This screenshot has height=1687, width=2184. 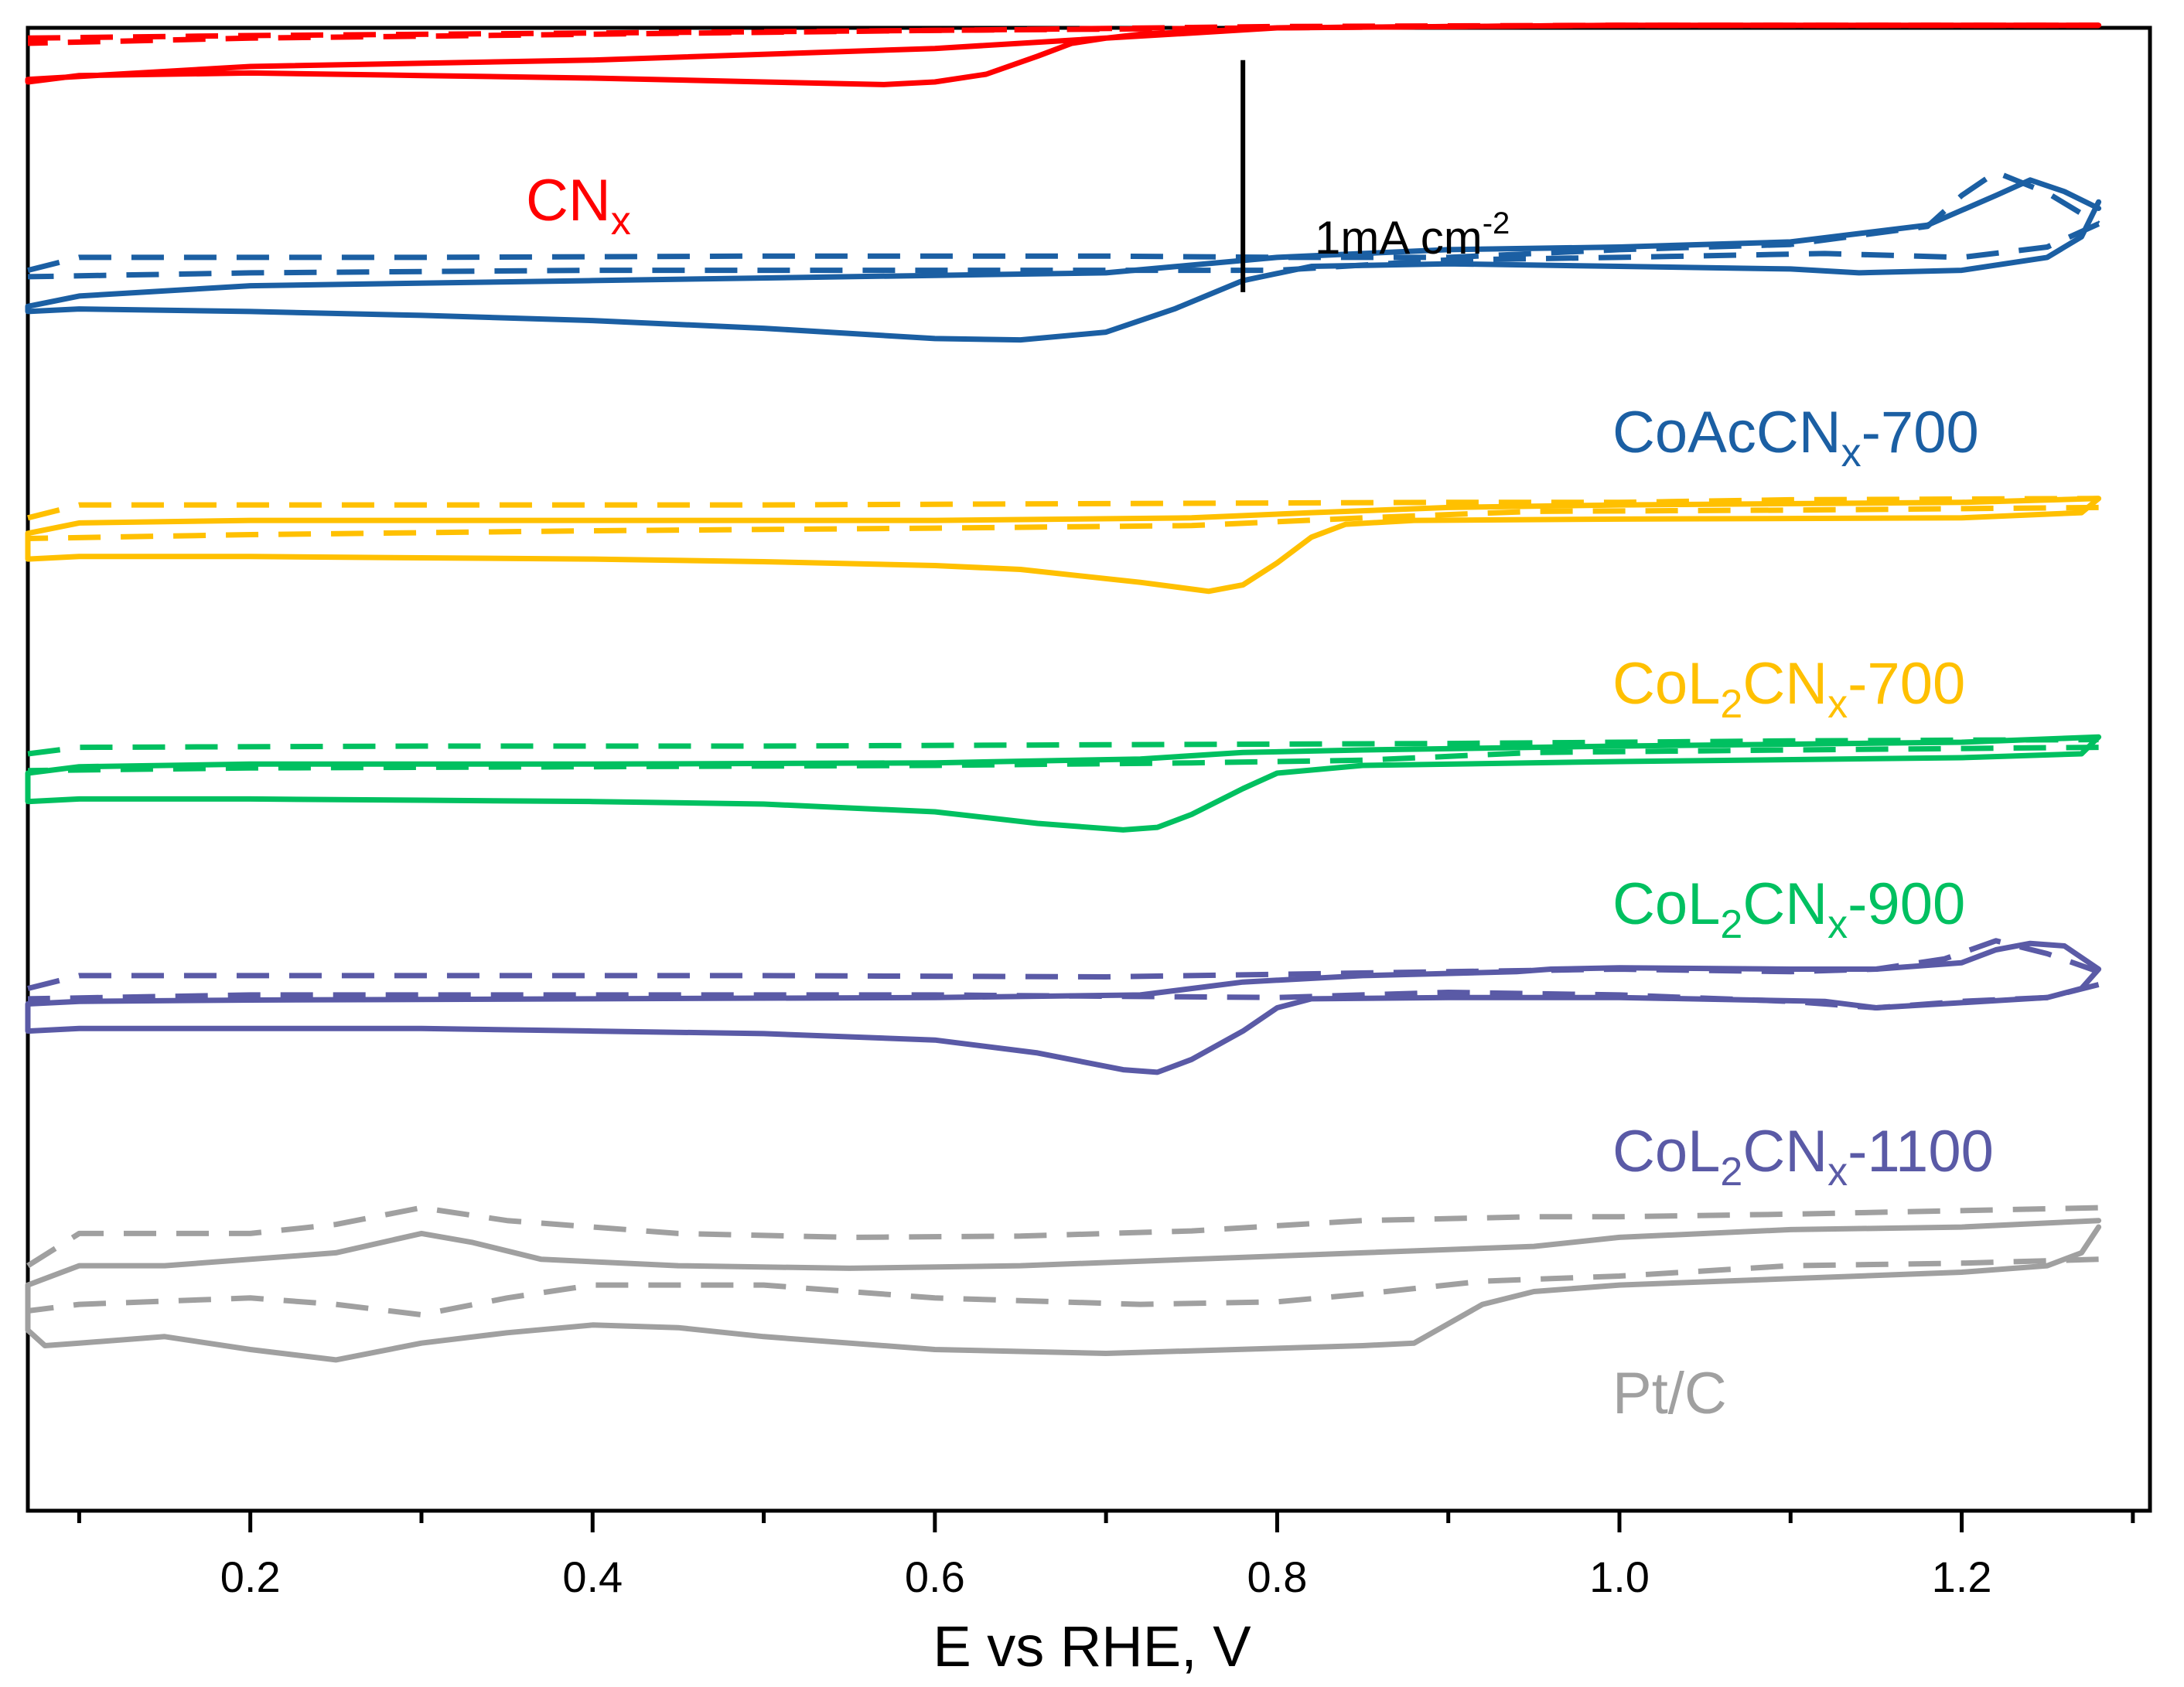 What do you see at coordinates (1375, 176) in the screenshot?
I see `scale-bar: 1mA cm-2` at bounding box center [1375, 176].